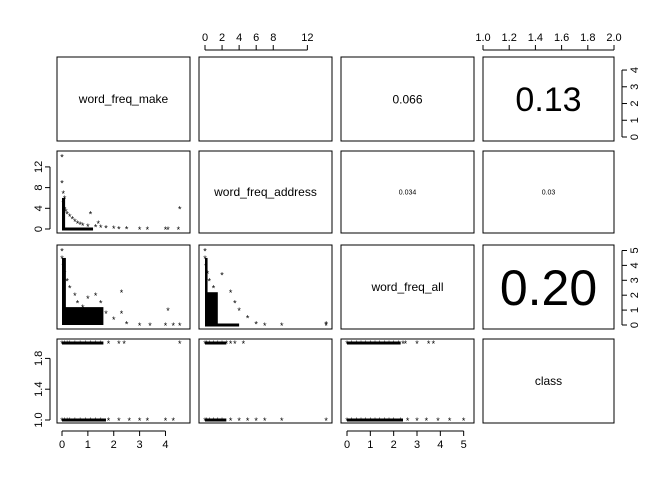 The image size is (672, 480). Describe the element at coordinates (235, 344) in the screenshot. I see `point-class2-address-8: *` at that location.